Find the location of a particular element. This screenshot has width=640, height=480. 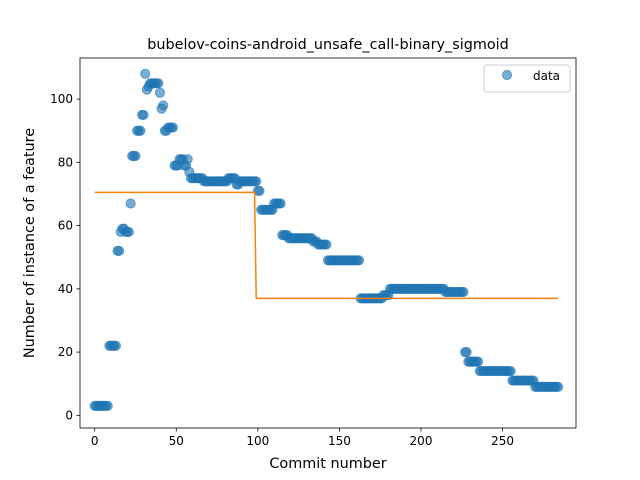

x-axis-ticks: 0 50 100 150 200 250 is located at coordinates (302, 438).